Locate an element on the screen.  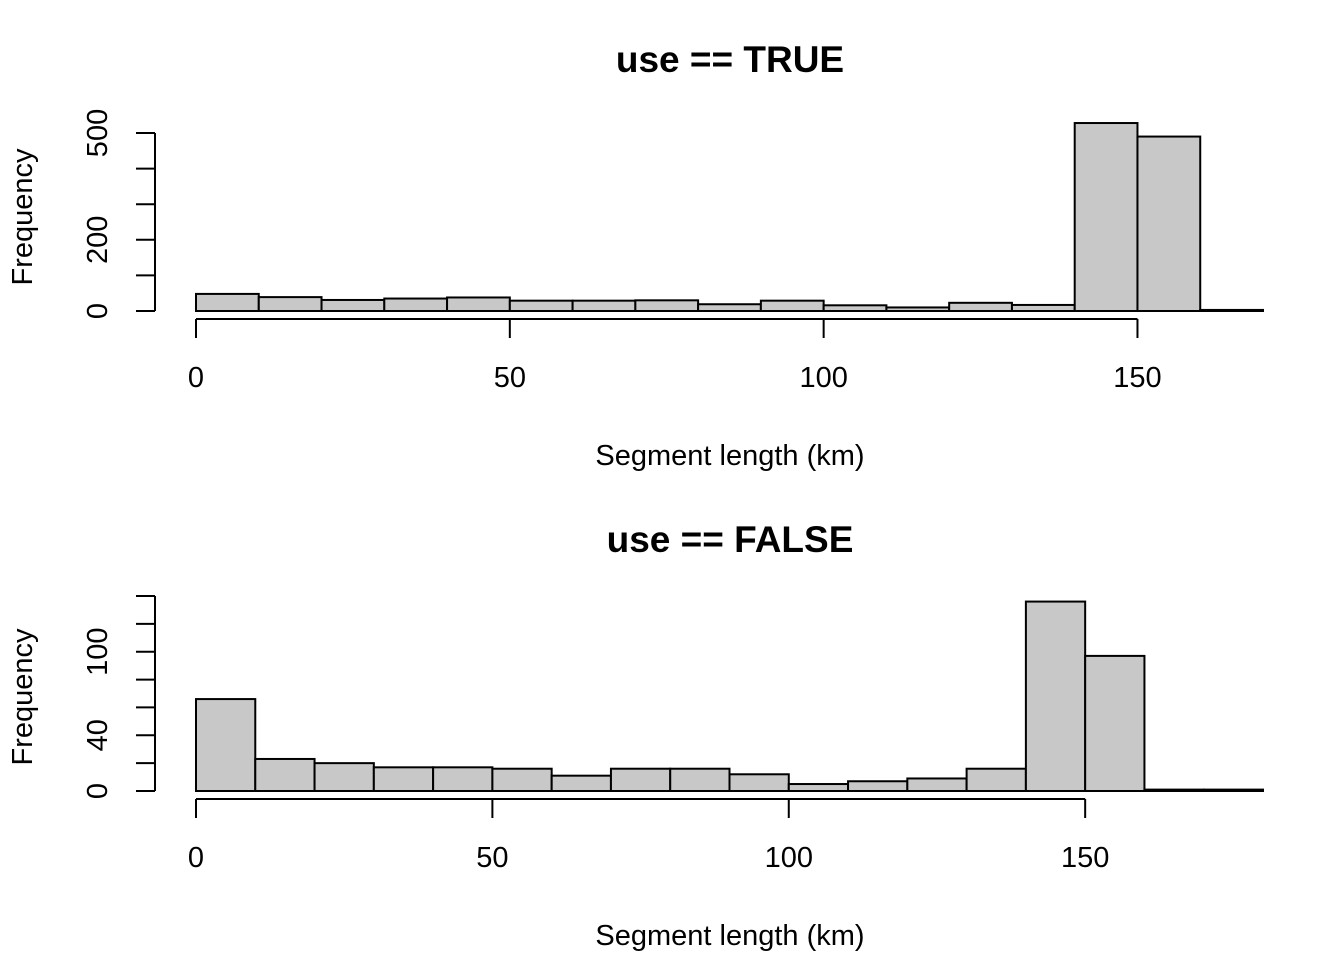
y-tick-label: 500 is located at coordinates (98, 133).